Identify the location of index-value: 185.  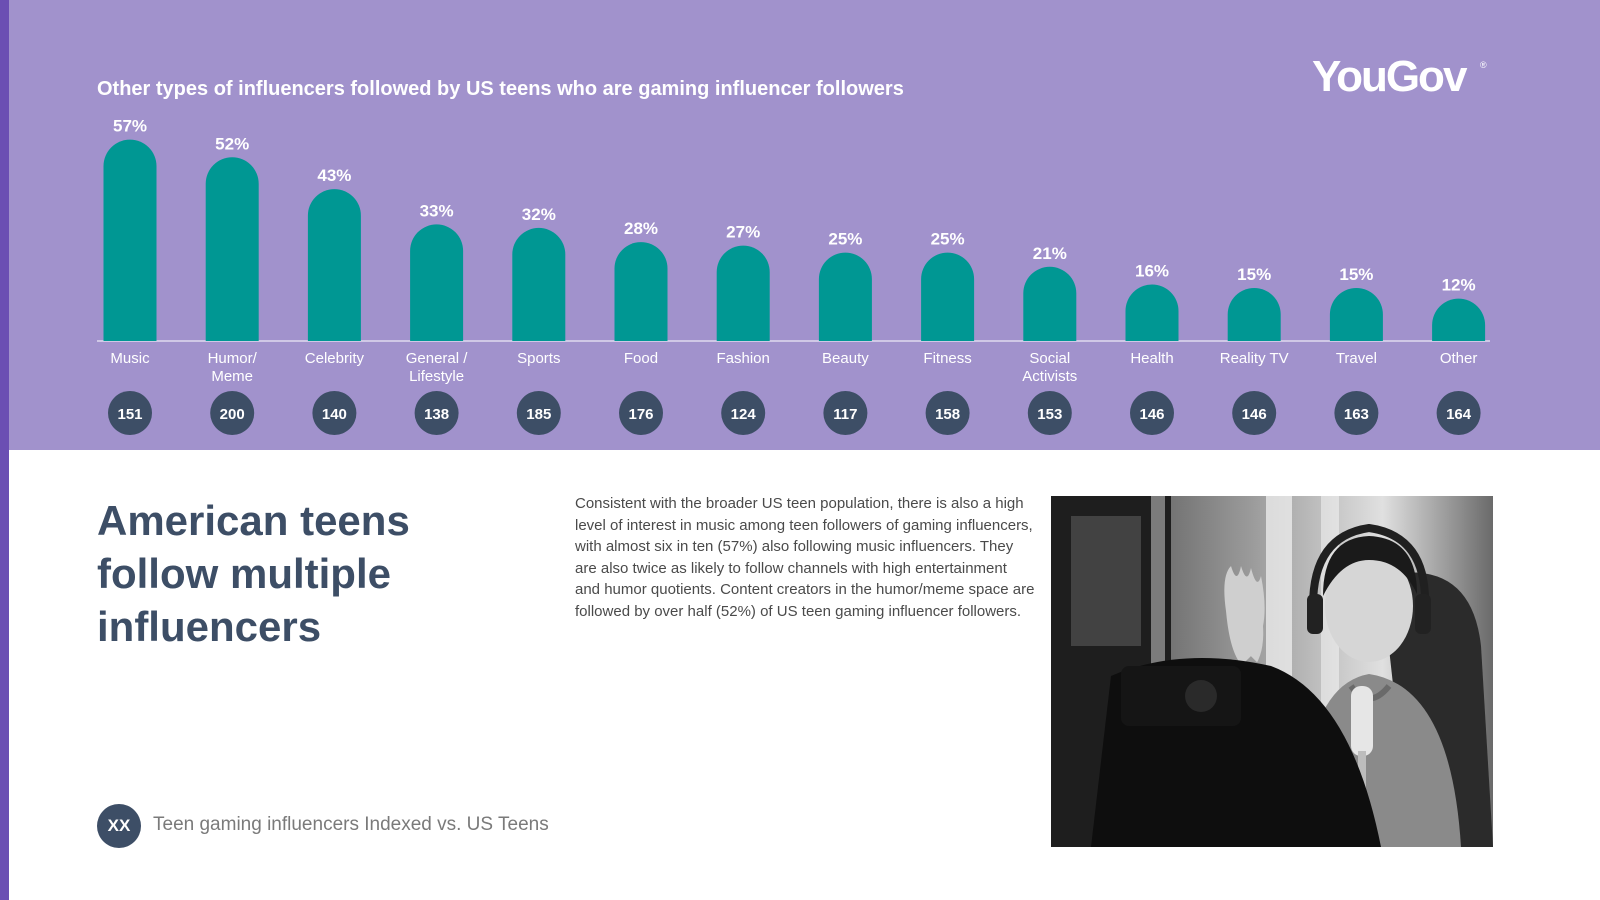
(538, 414).